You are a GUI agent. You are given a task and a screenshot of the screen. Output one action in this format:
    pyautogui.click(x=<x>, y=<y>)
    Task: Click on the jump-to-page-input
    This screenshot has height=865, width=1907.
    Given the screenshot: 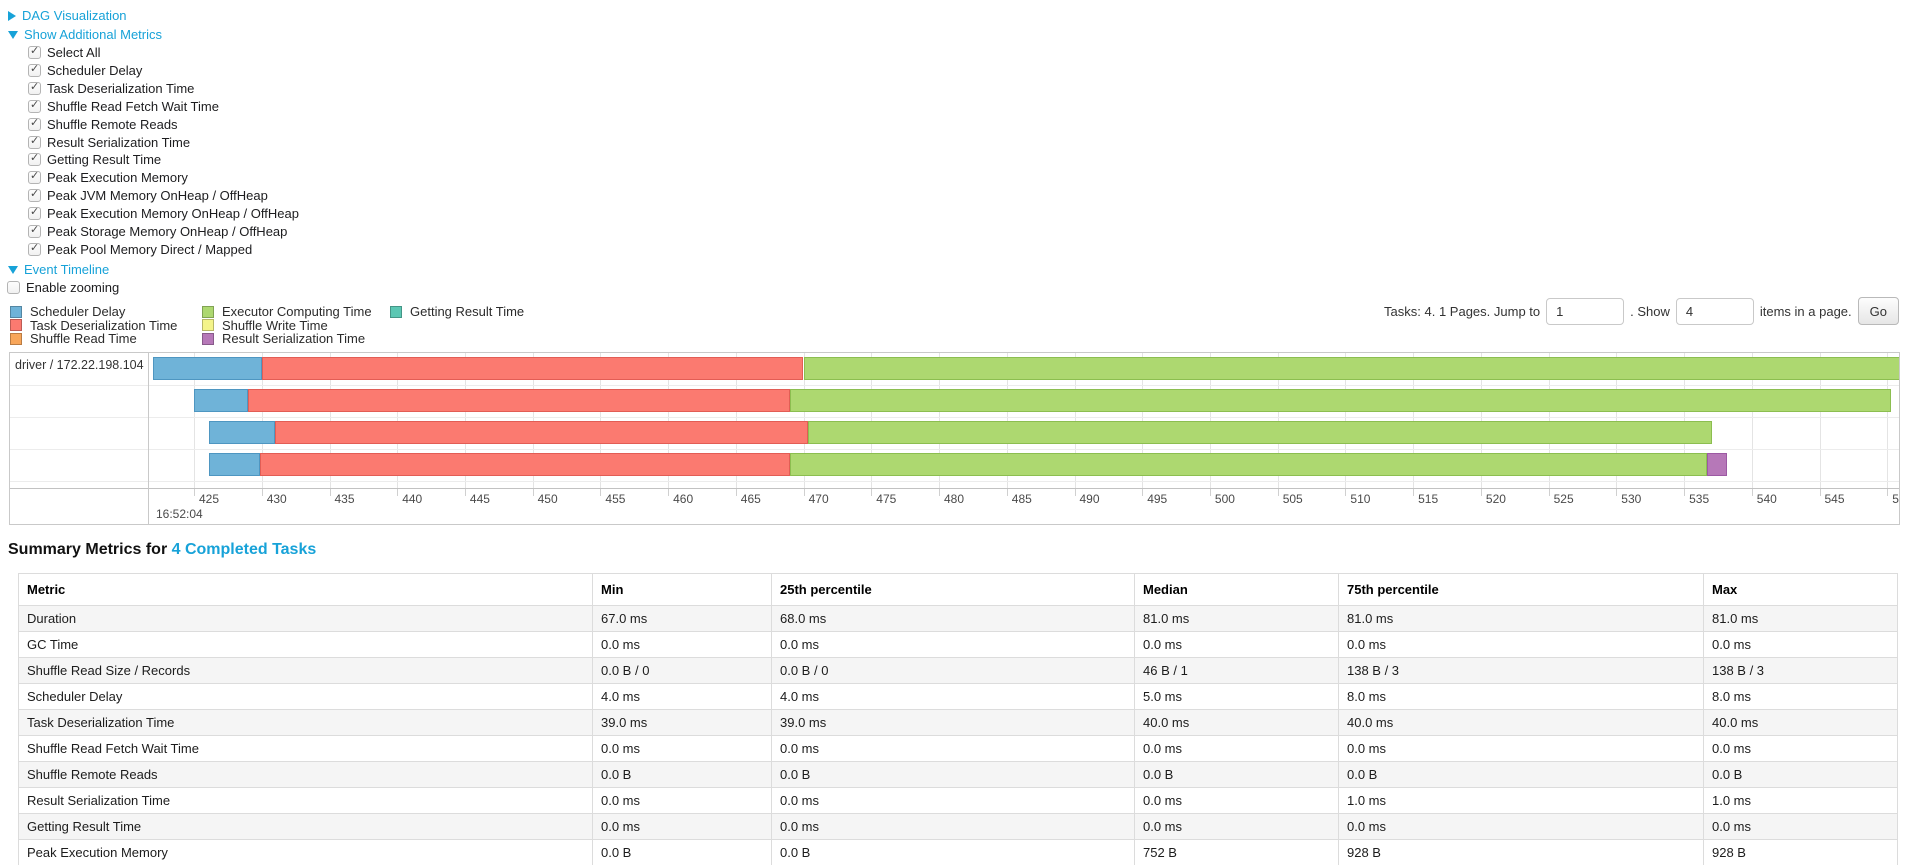 What is the action you would take?
    pyautogui.click(x=1585, y=311)
    